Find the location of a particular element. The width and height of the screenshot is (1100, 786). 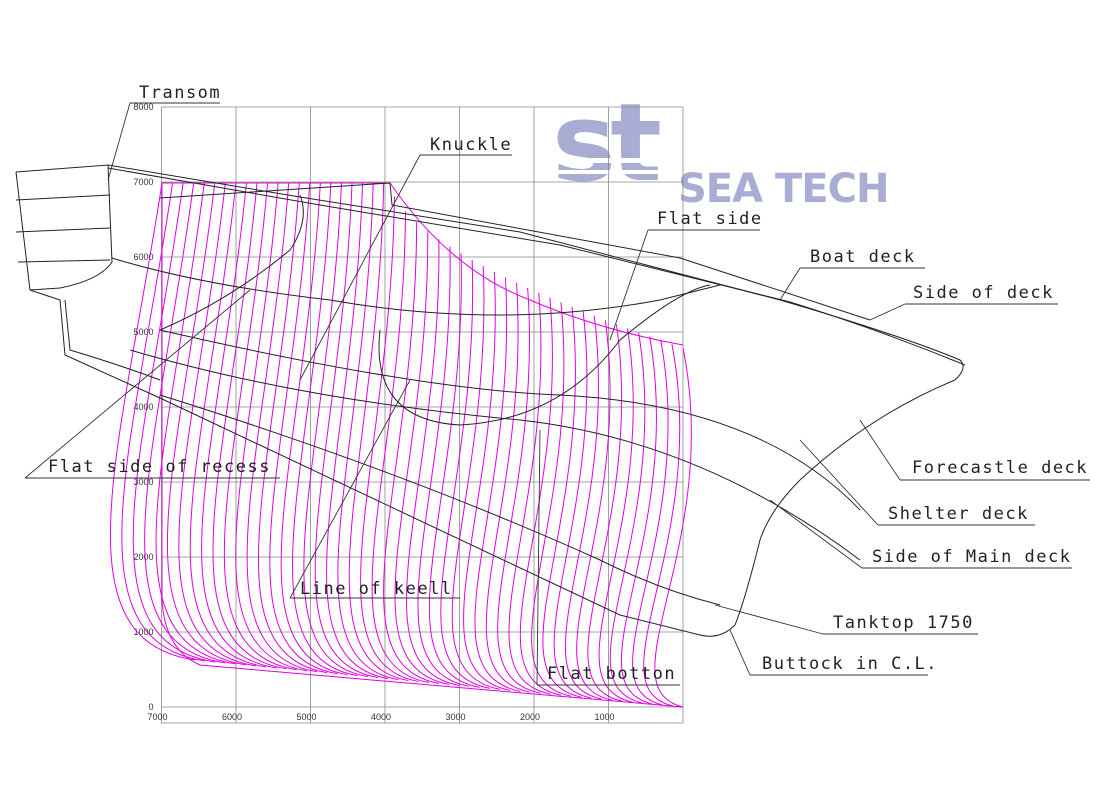

y-tick-label: 4000 is located at coordinates (143, 407).